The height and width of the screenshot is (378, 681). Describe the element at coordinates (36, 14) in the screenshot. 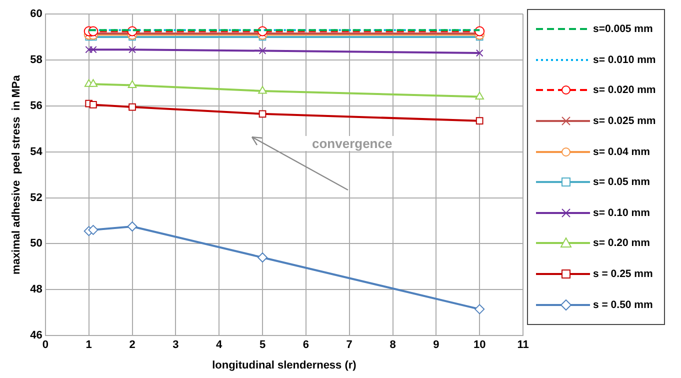

I see `y-tick-label: 60` at that location.